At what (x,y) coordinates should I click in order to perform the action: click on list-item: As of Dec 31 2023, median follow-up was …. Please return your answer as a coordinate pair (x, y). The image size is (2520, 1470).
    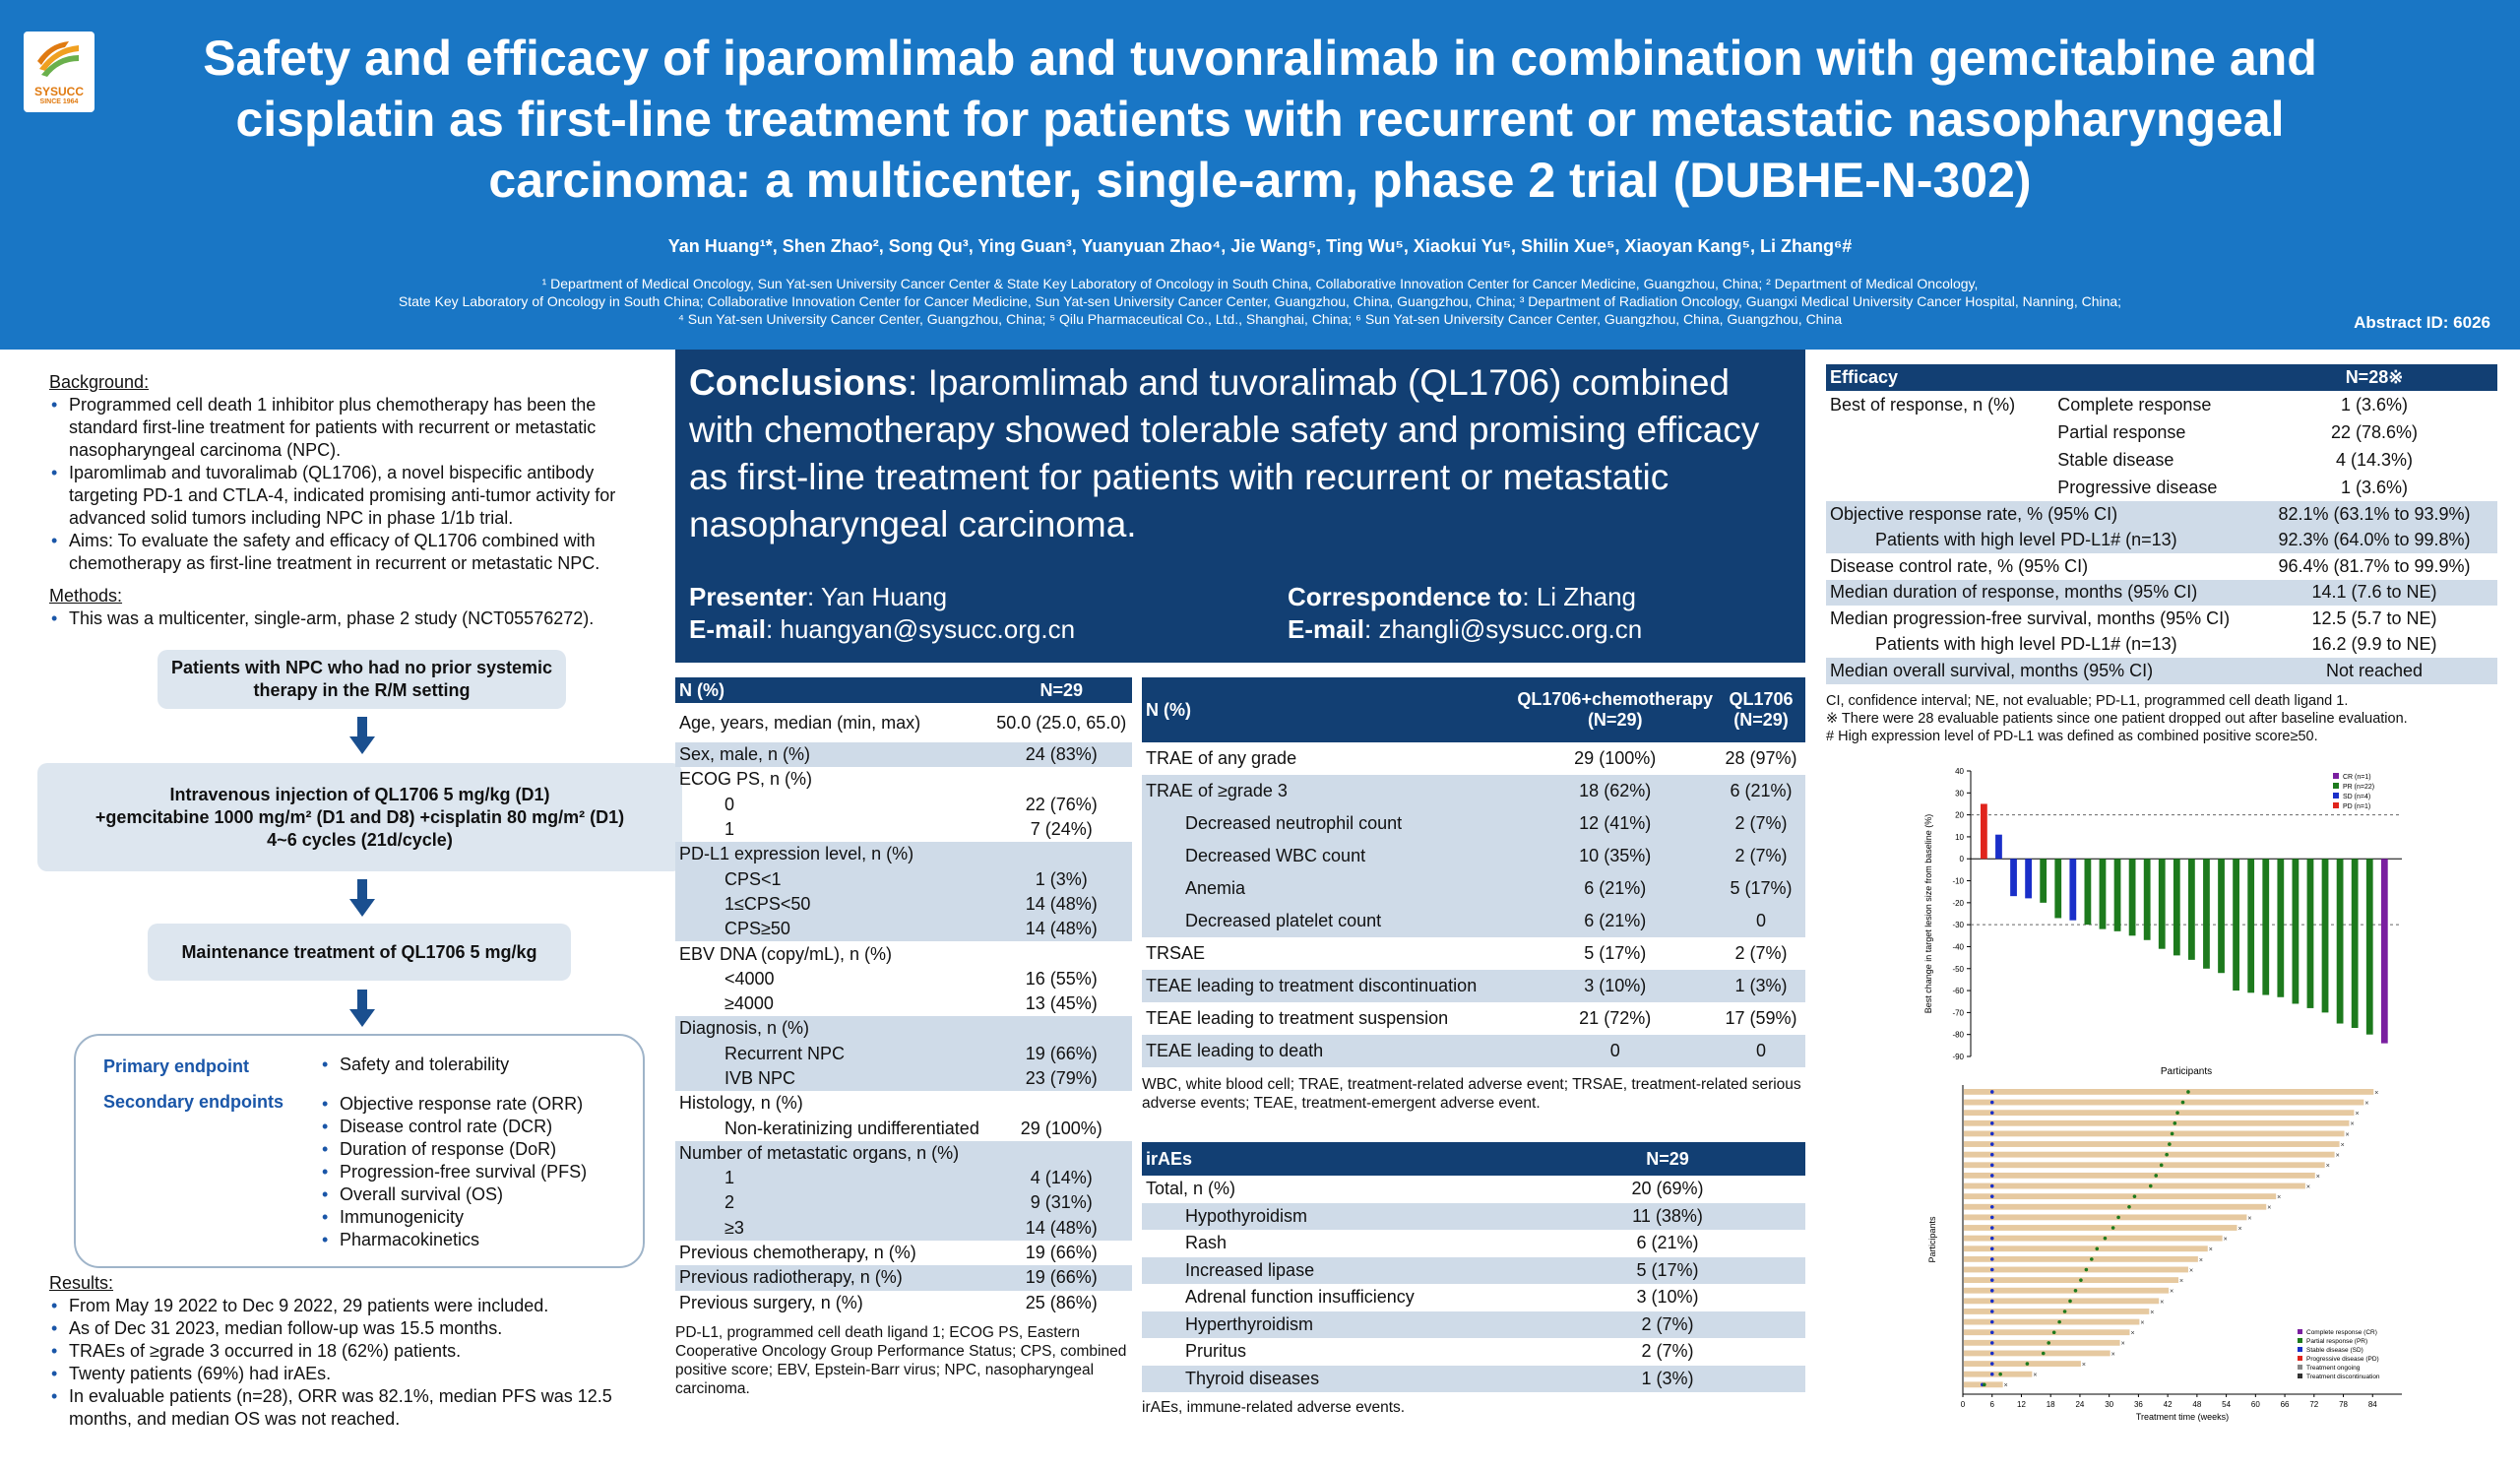
    Looking at the image, I should click on (352, 1328).